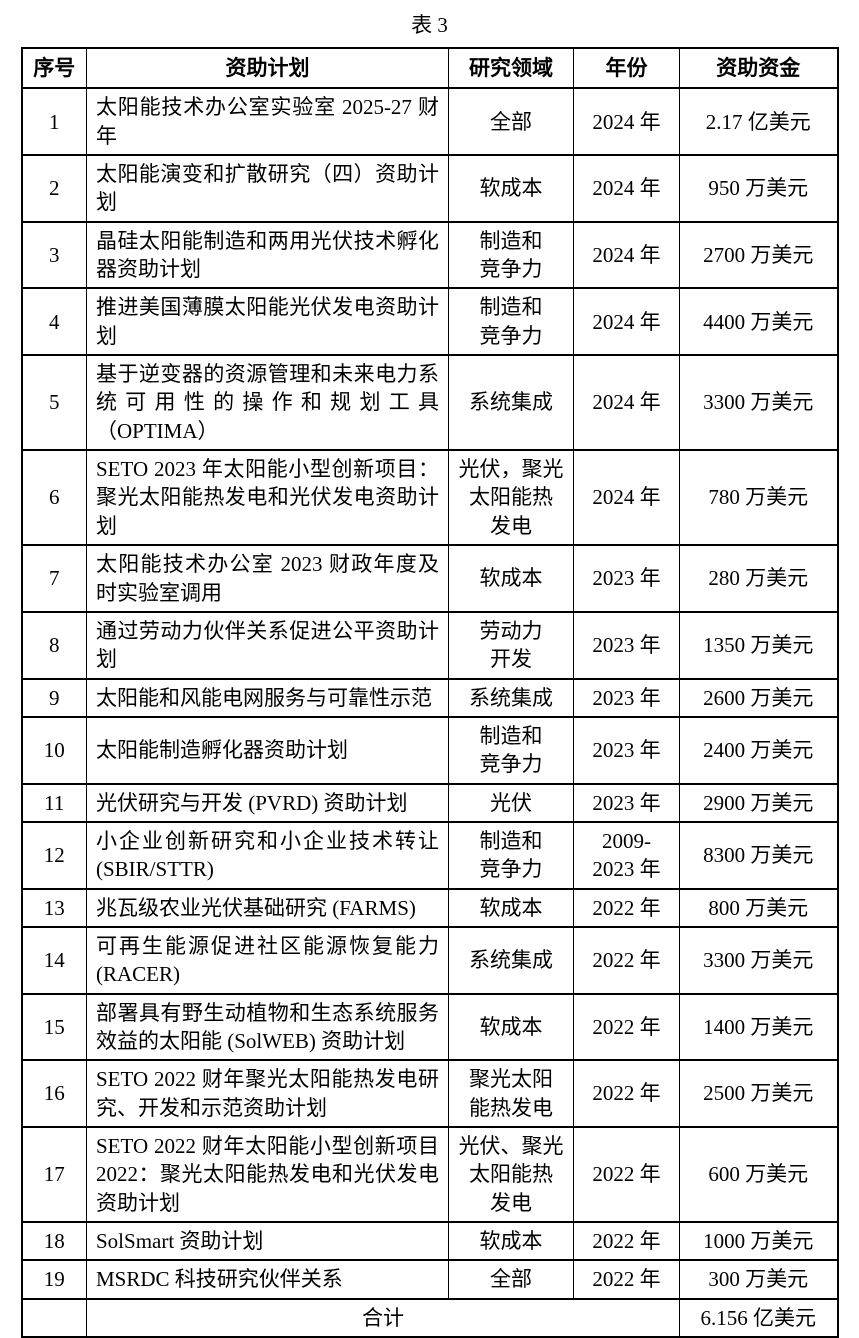 The height and width of the screenshot is (1338, 859). Describe the element at coordinates (758, 1093) in the screenshot. I see `amount-cell: 2500 万美元` at that location.